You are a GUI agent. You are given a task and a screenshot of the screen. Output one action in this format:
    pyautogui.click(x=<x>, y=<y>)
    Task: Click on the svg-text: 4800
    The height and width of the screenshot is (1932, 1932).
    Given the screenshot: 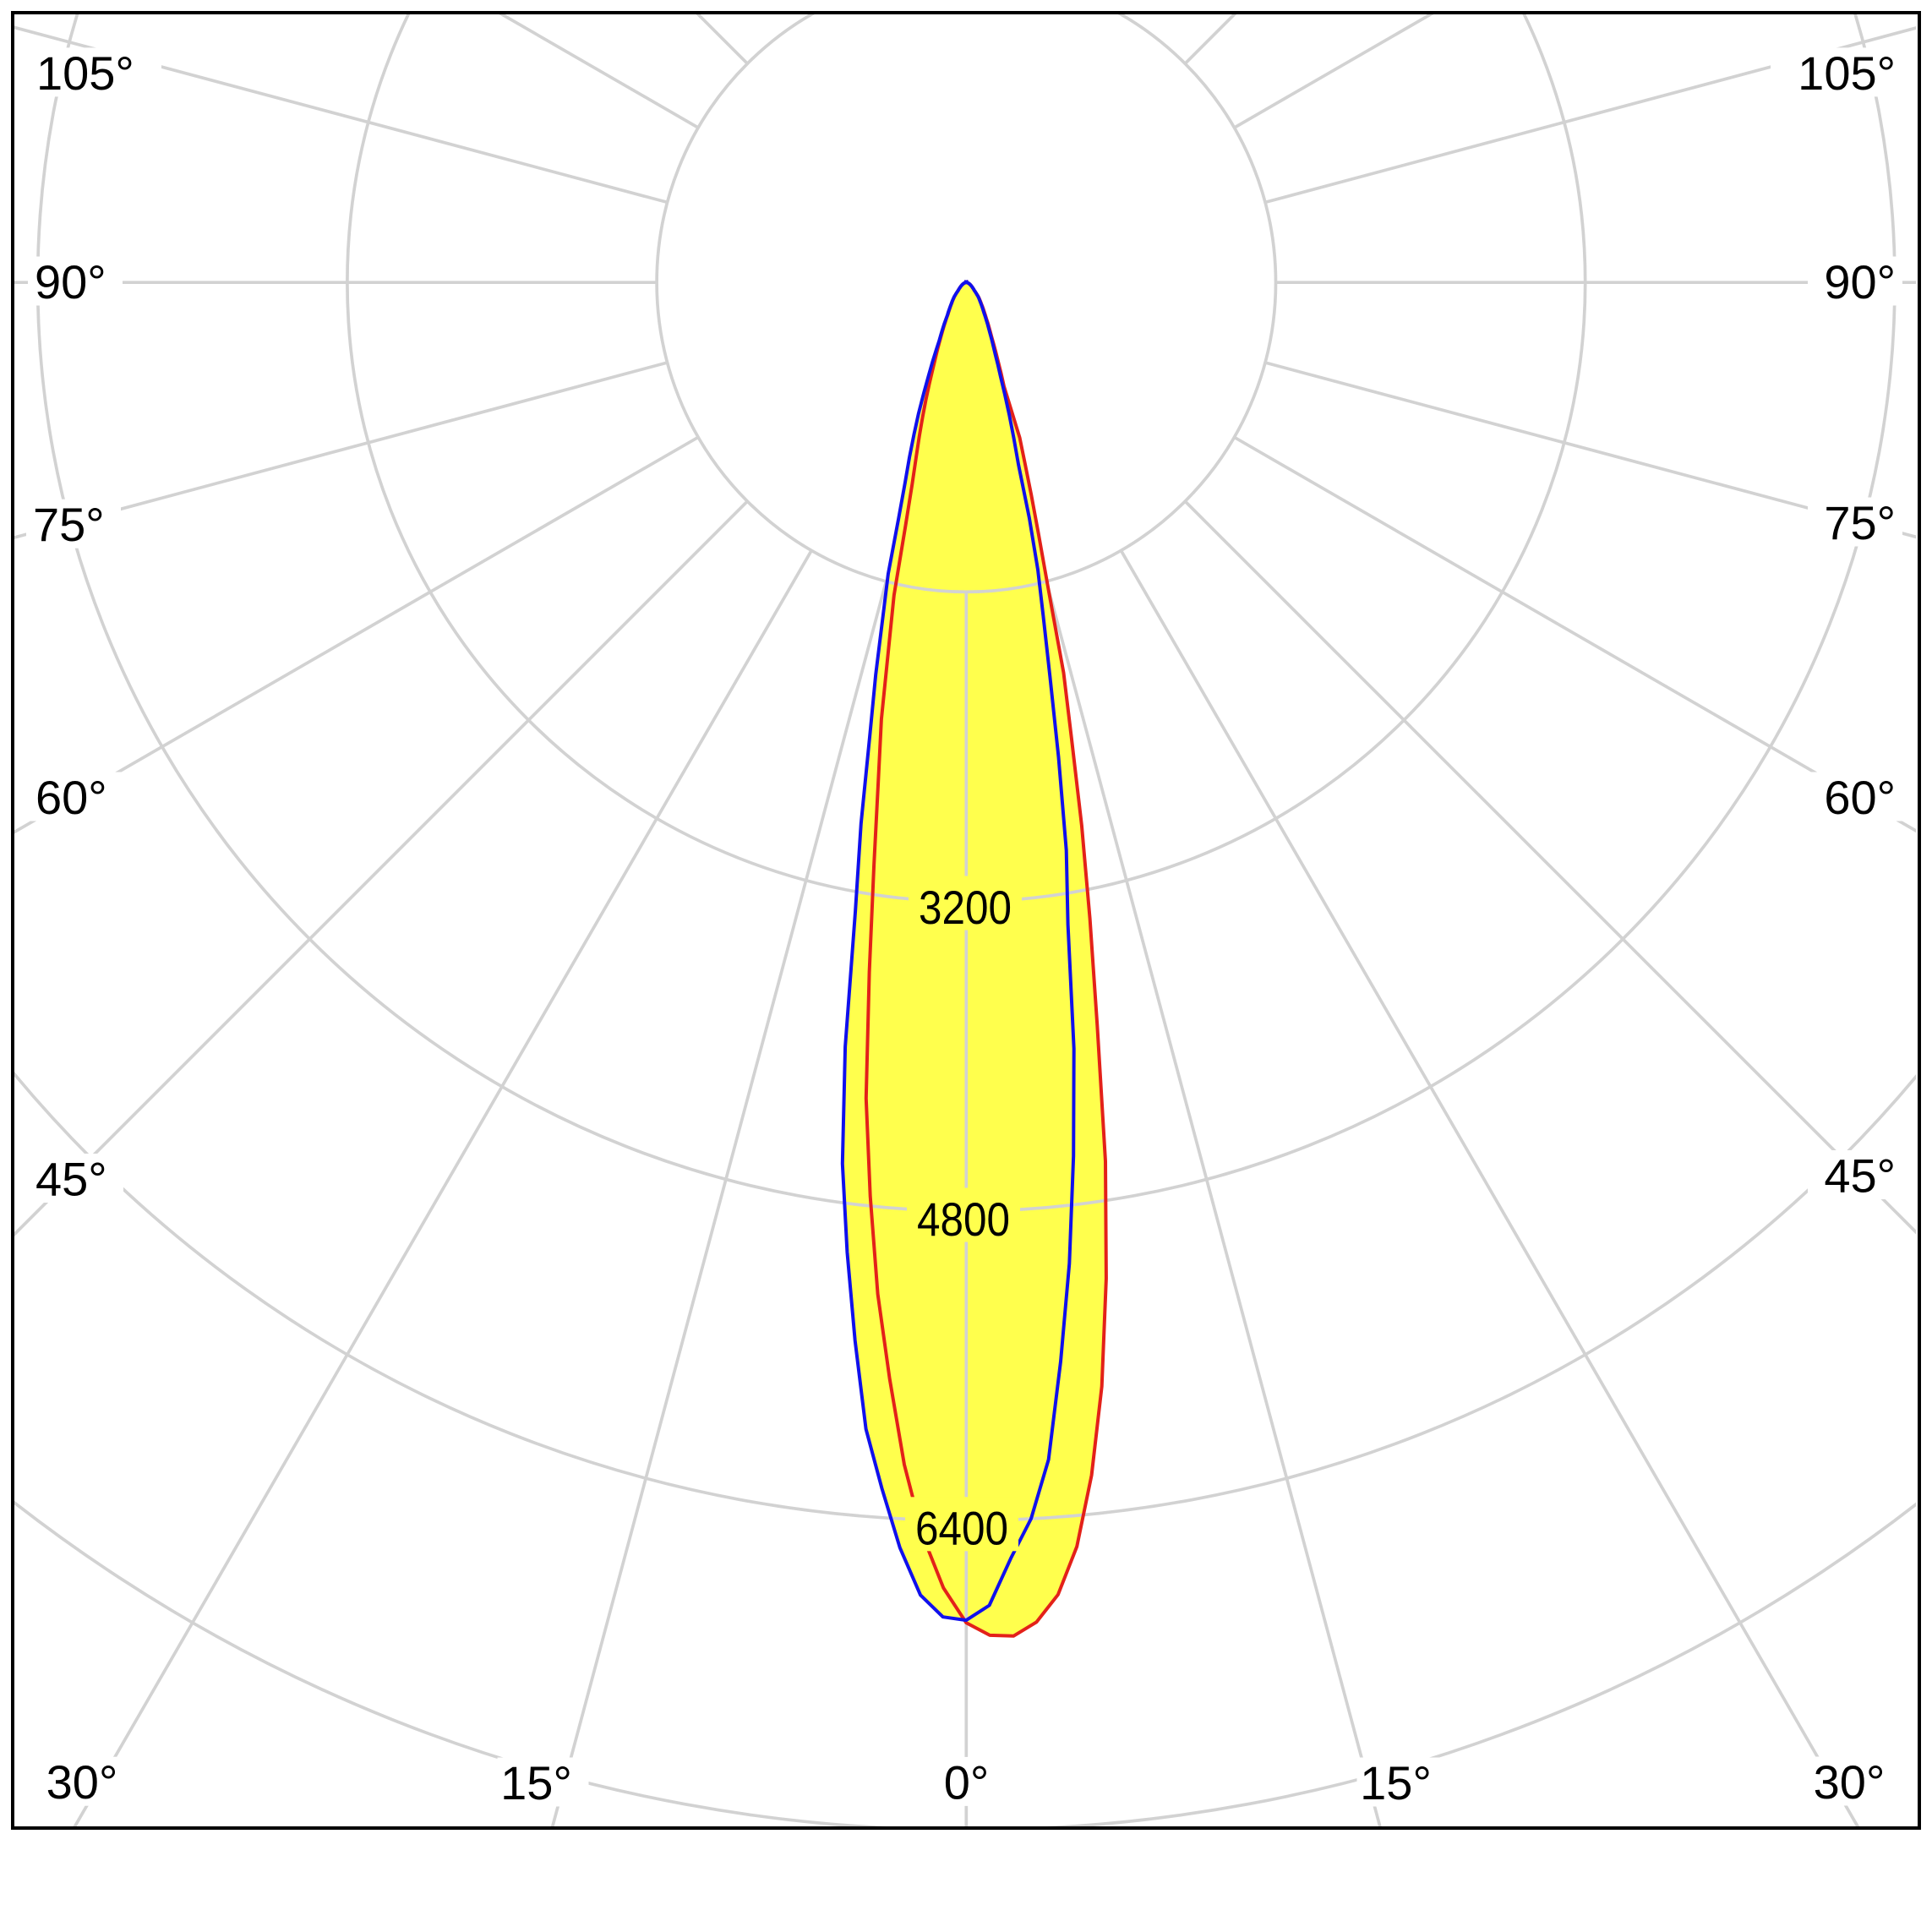 What is the action you would take?
    pyautogui.click(x=963, y=1219)
    